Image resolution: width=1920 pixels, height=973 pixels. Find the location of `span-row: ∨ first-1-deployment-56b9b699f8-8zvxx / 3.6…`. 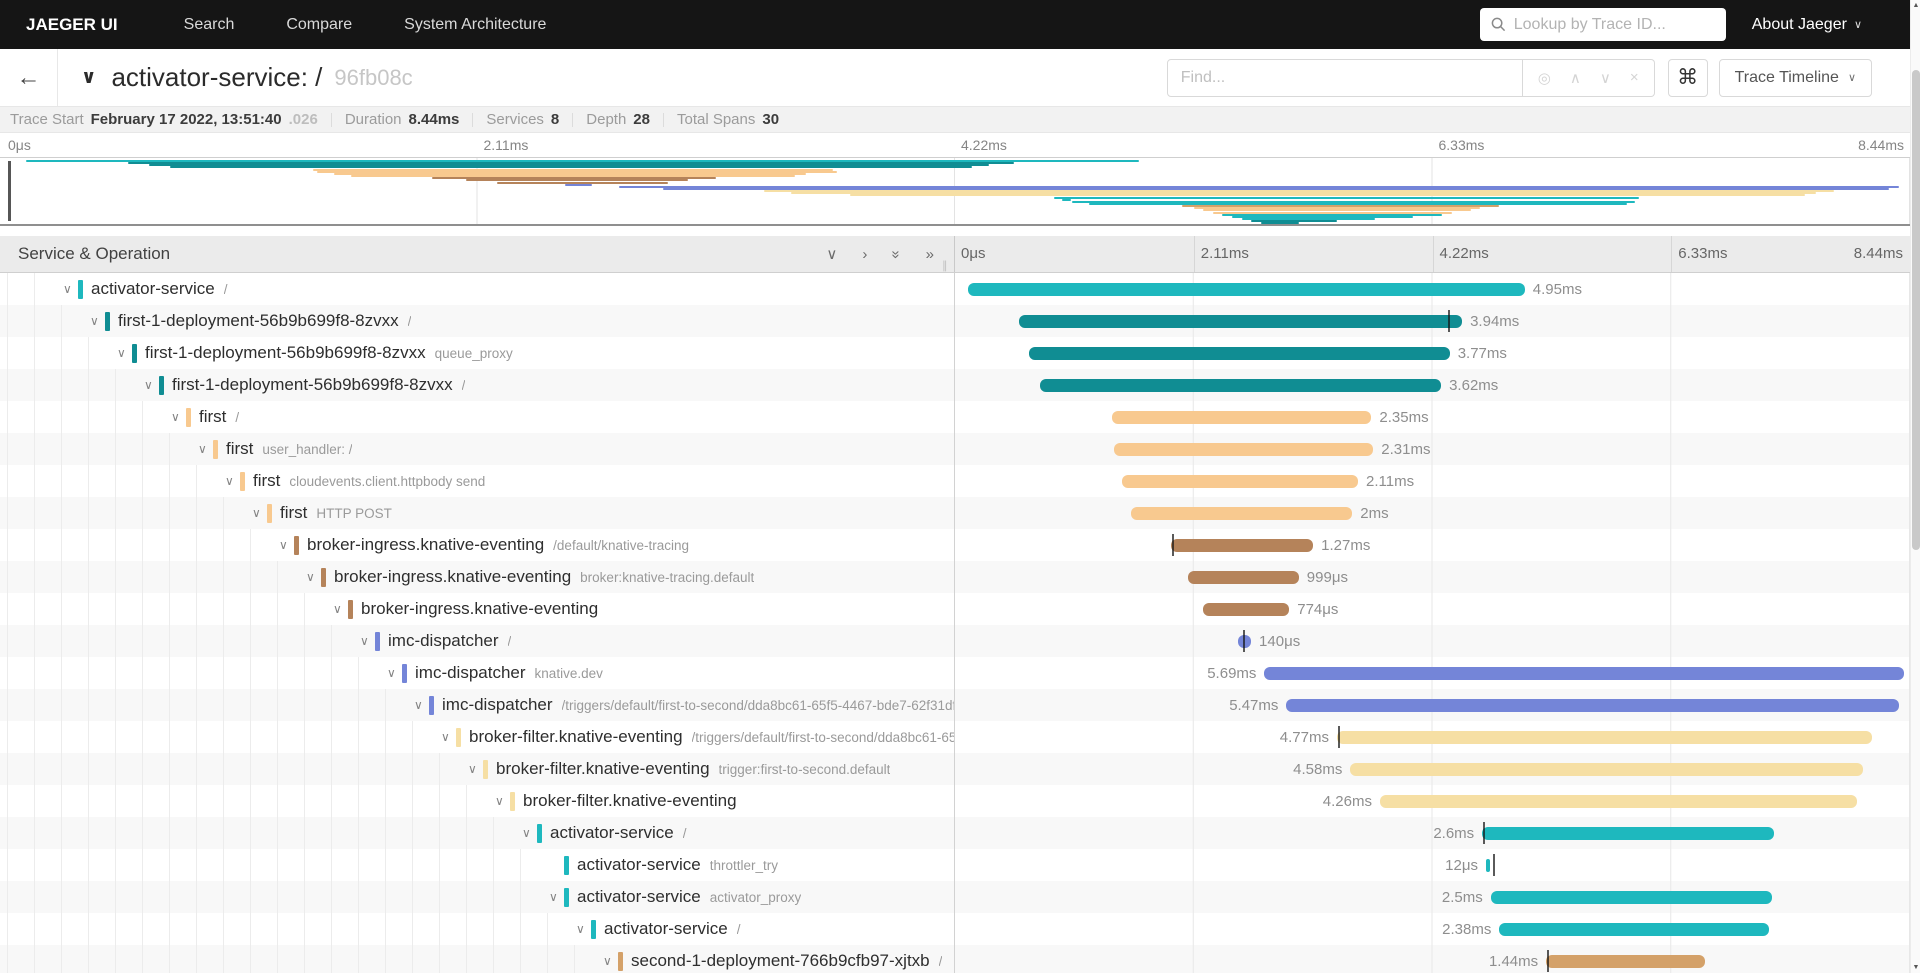

span-row: ∨ first-1-deployment-56b9b699f8-8zvxx / 3.6… is located at coordinates (955, 385).